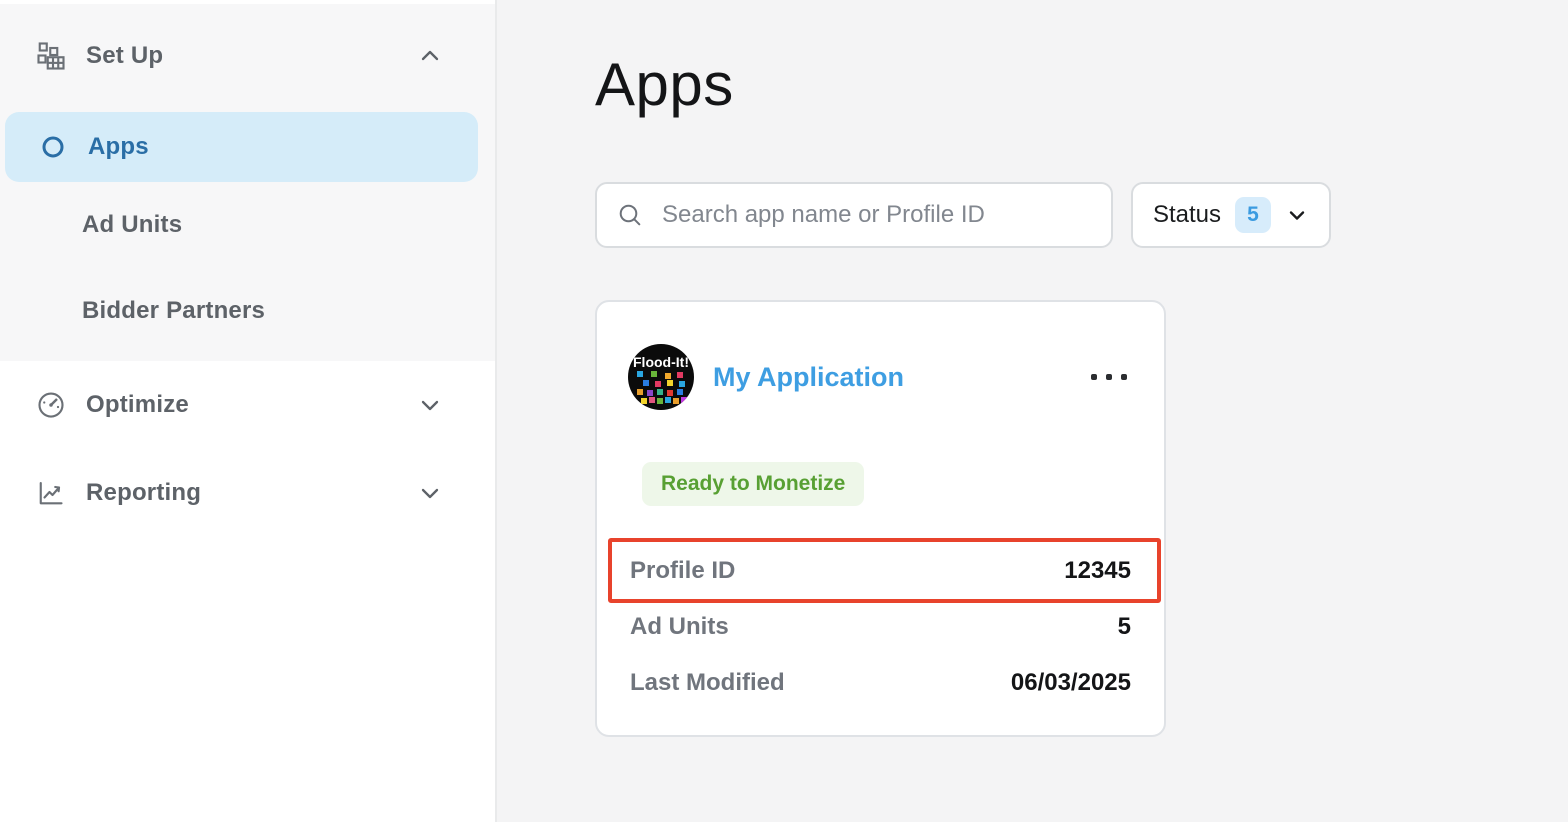 This screenshot has height=822, width=1568. Describe the element at coordinates (132, 224) in the screenshot. I see `sidebar-item-label: Ad Units` at that location.